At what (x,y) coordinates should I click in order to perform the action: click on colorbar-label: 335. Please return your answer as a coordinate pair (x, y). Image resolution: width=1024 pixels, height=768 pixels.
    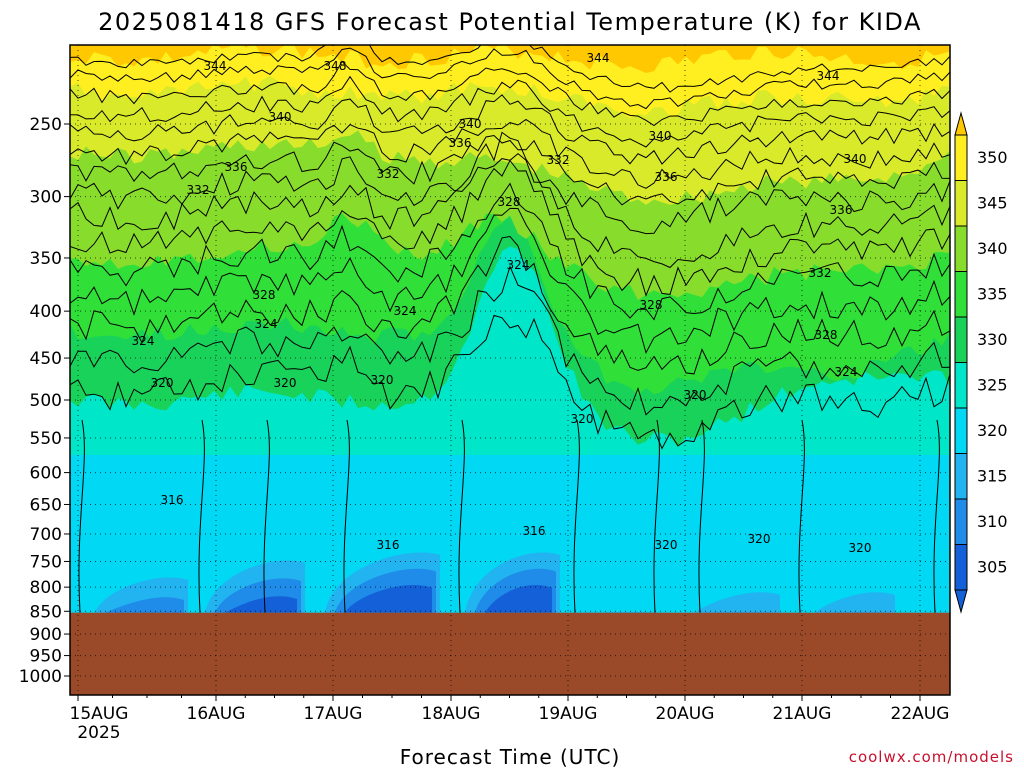
    Looking at the image, I should click on (992, 294).